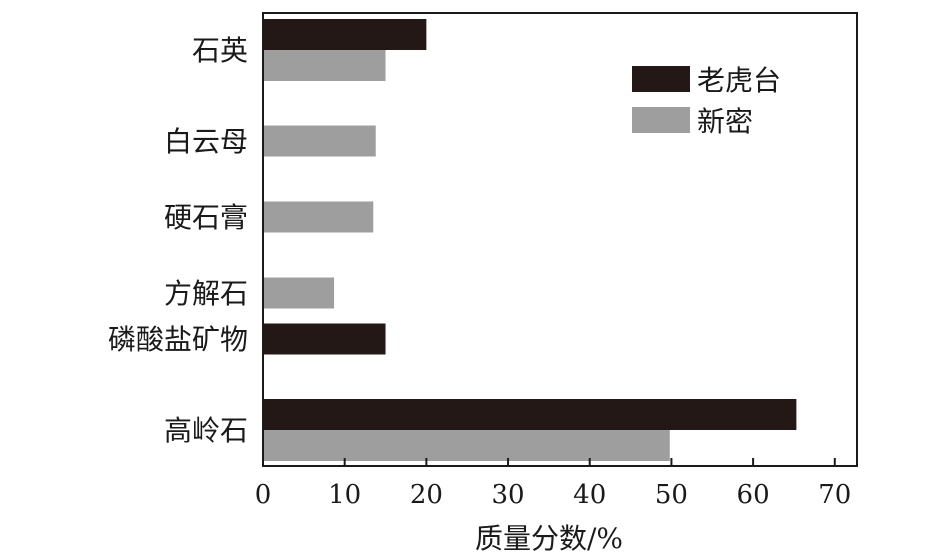 This screenshot has height=559, width=945. I want to click on x-tick-label-50: 50, so click(671, 495).